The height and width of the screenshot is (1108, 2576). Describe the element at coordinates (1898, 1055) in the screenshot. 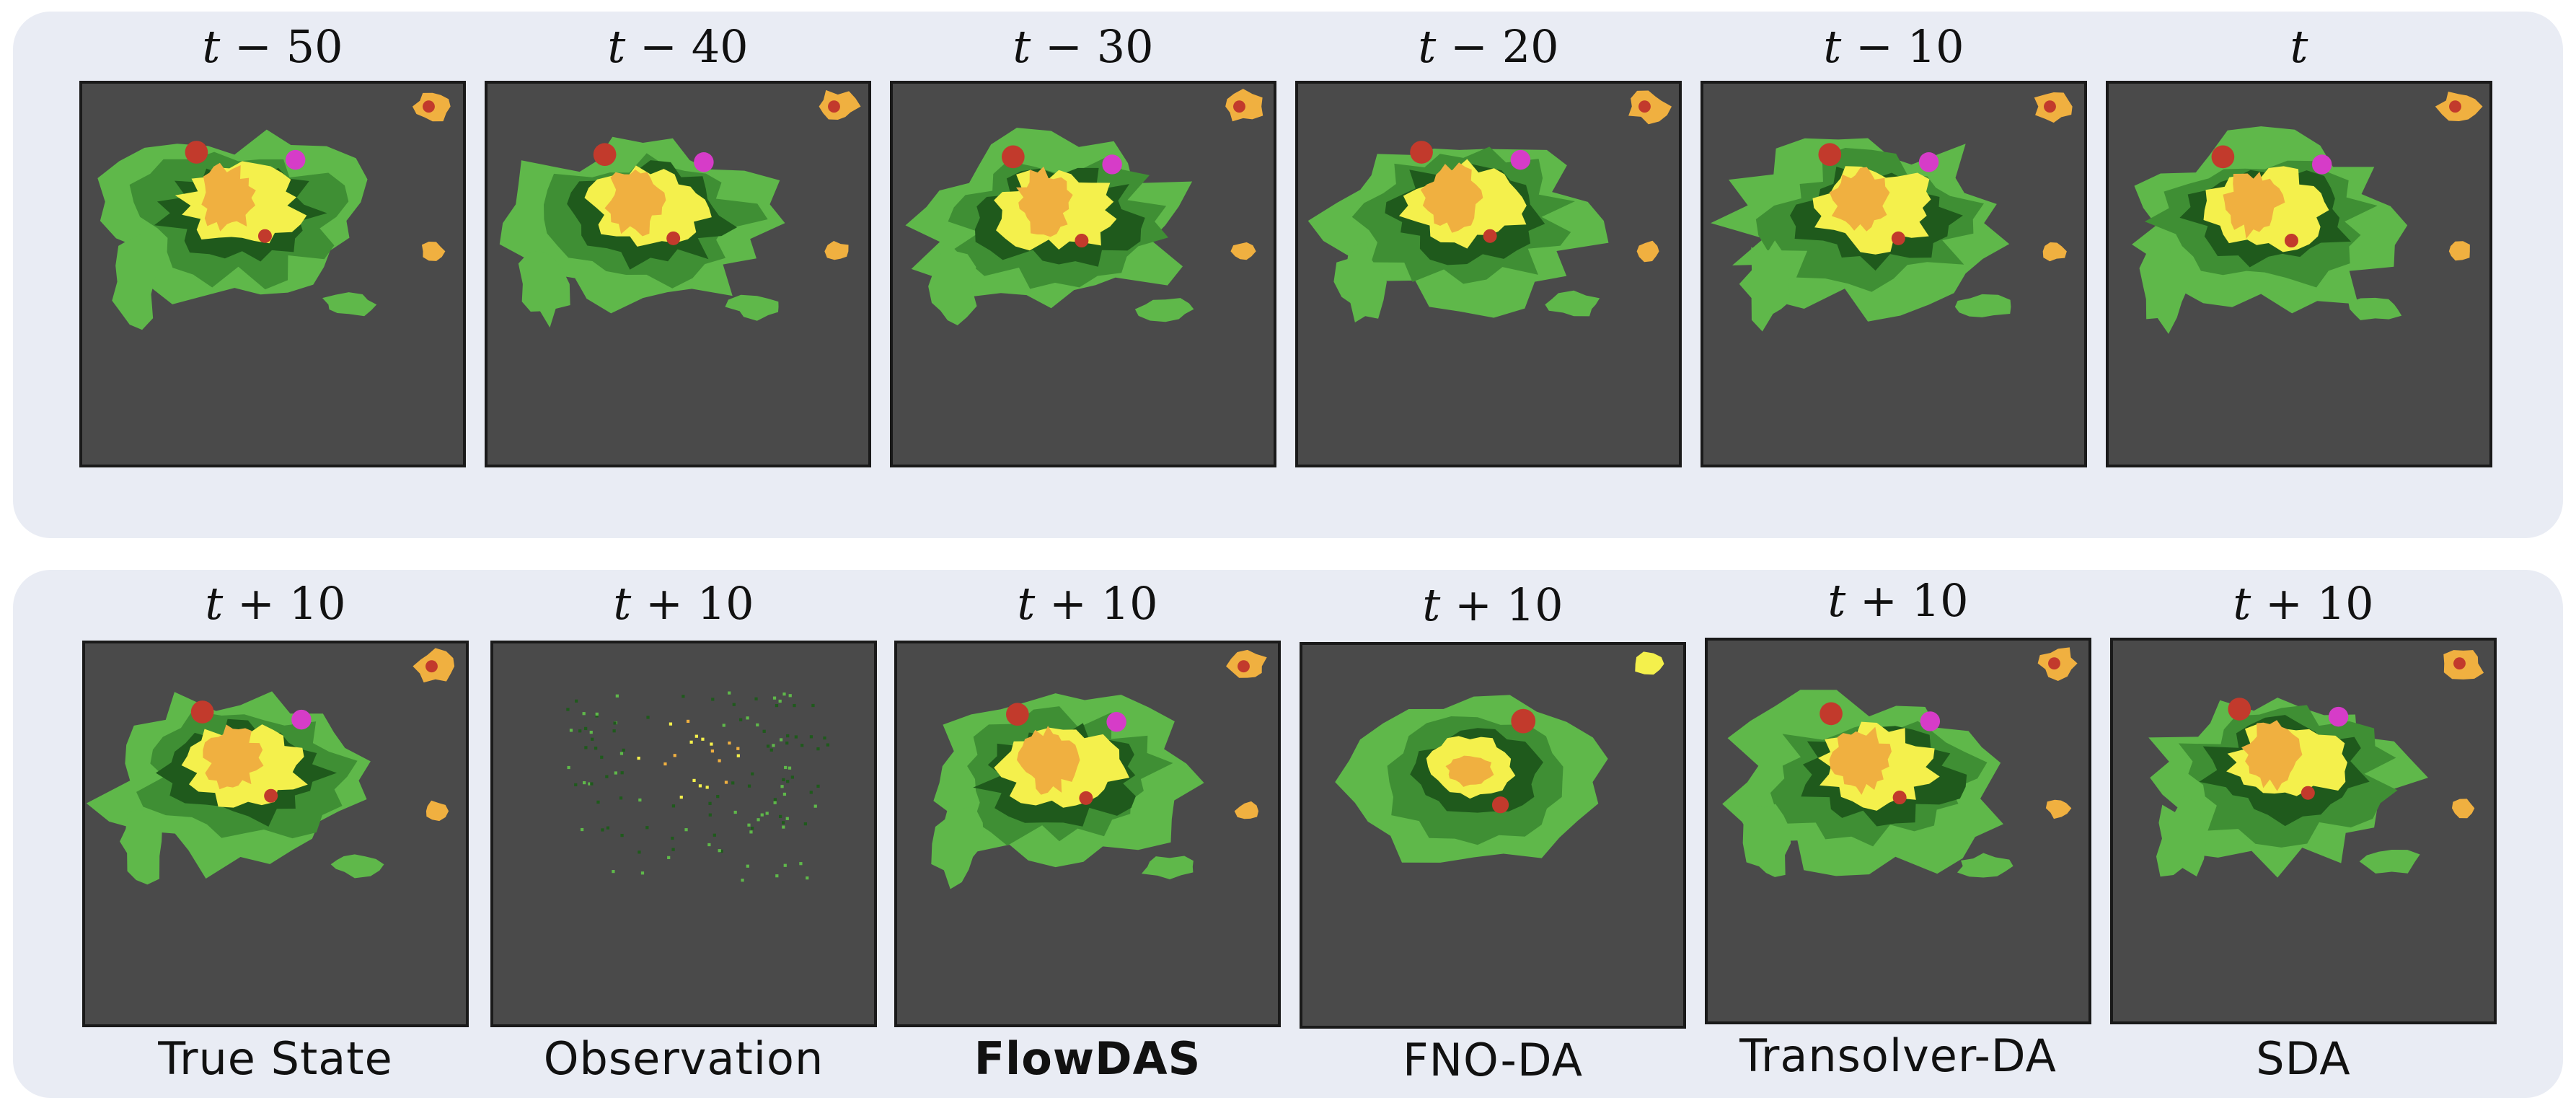

I see `method-label-transolver-da: Transolver-DA` at that location.